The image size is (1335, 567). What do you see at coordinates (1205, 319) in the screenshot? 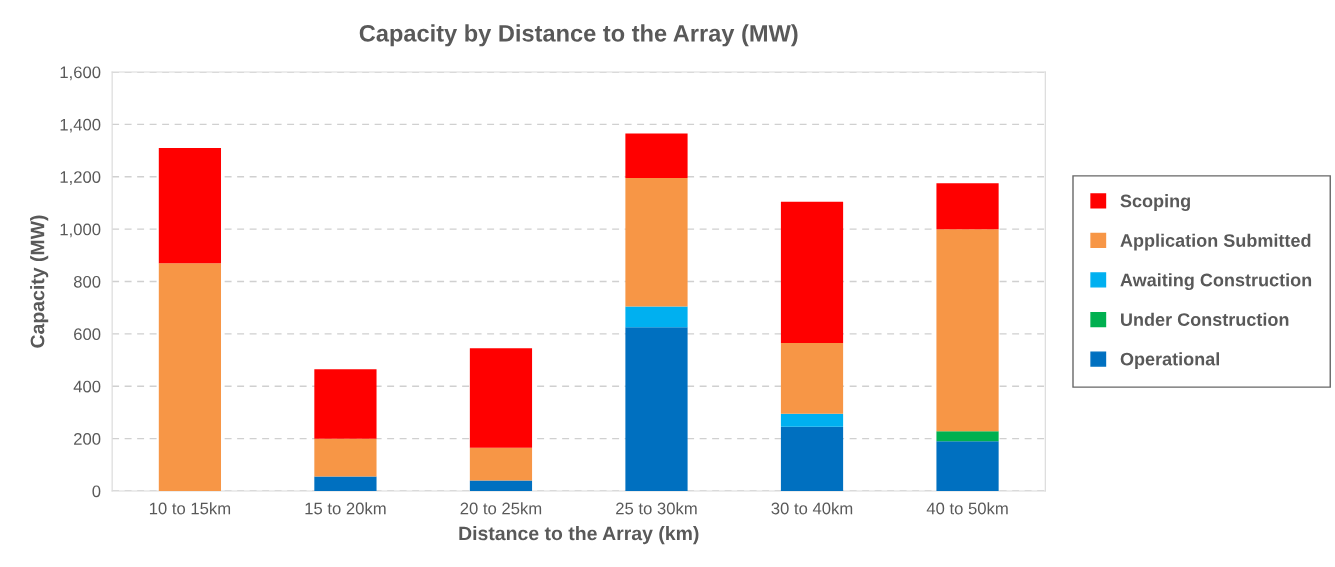
I see `legend-label: Under Construction` at bounding box center [1205, 319].